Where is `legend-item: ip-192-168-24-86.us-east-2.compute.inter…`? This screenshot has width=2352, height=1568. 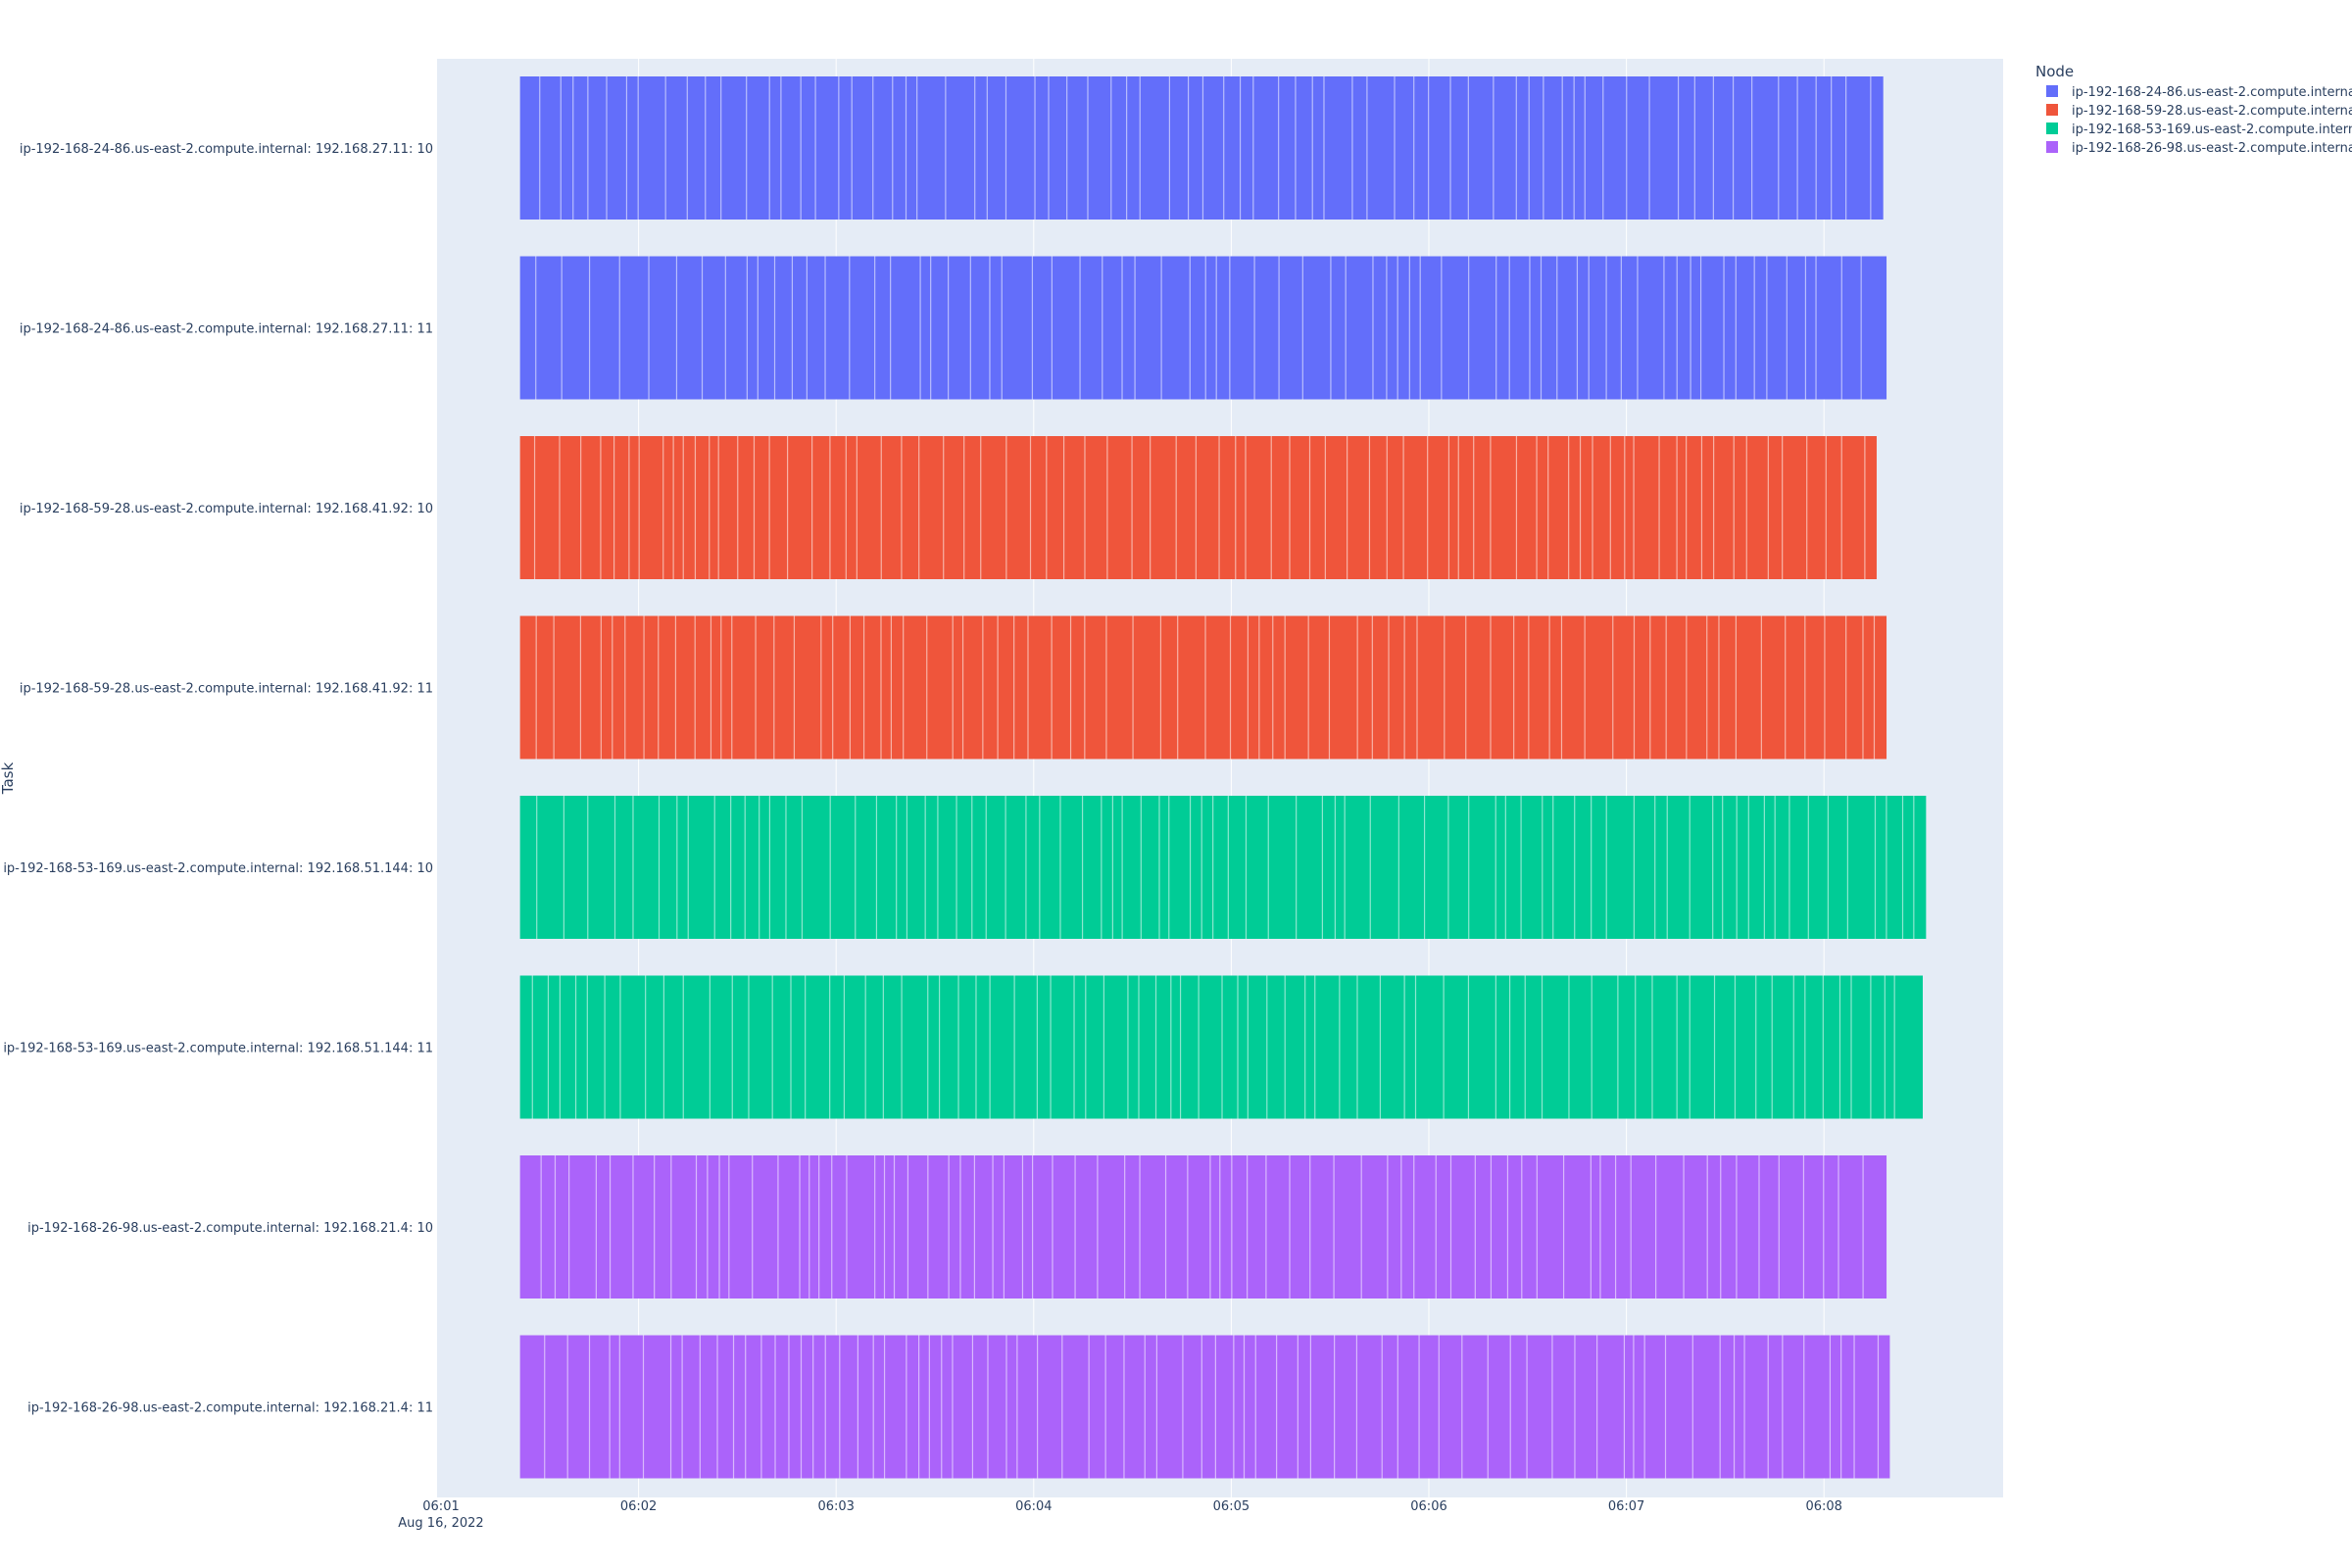
legend-item: ip-192-168-24-86.us-east-2.compute.inter… is located at coordinates (2199, 92).